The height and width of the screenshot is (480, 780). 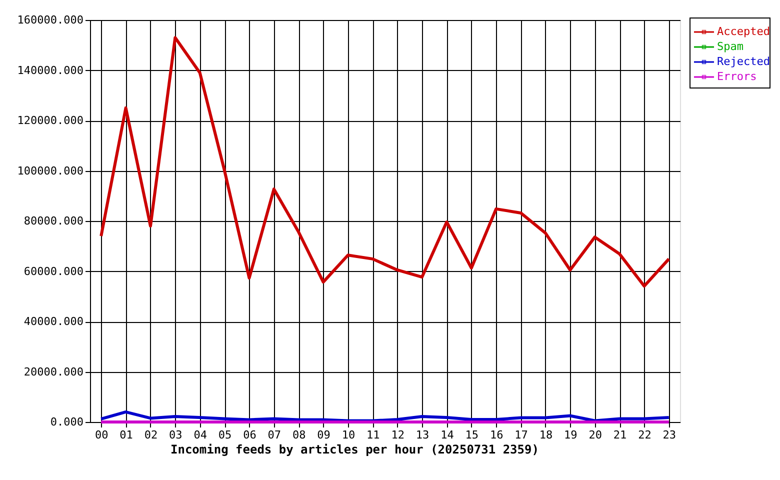 I want to click on x-tick-label: 12, so click(x=397, y=435).